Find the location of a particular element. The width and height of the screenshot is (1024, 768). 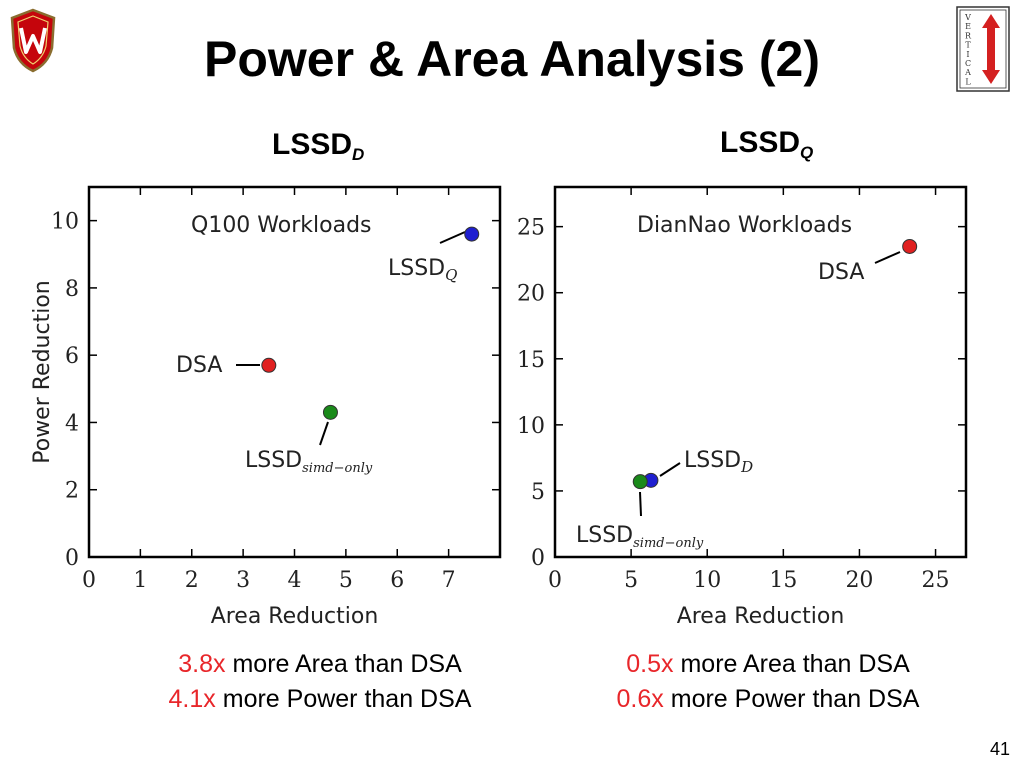

left-chart-heading: LSSDD is located at coordinates (318, 146).